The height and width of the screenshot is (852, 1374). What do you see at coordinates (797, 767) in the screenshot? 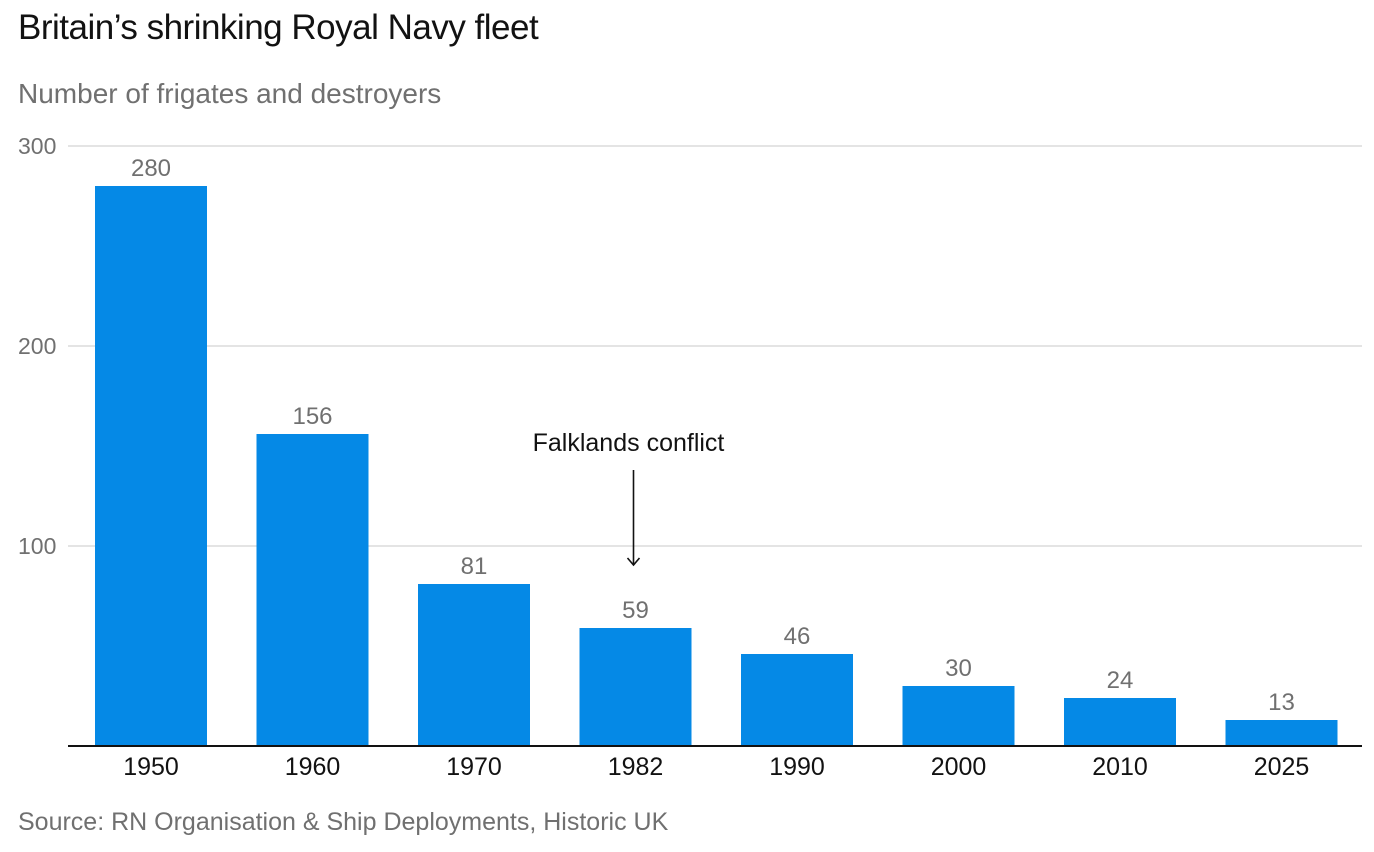
I see `x-tick-label-1990: 1990` at bounding box center [797, 767].